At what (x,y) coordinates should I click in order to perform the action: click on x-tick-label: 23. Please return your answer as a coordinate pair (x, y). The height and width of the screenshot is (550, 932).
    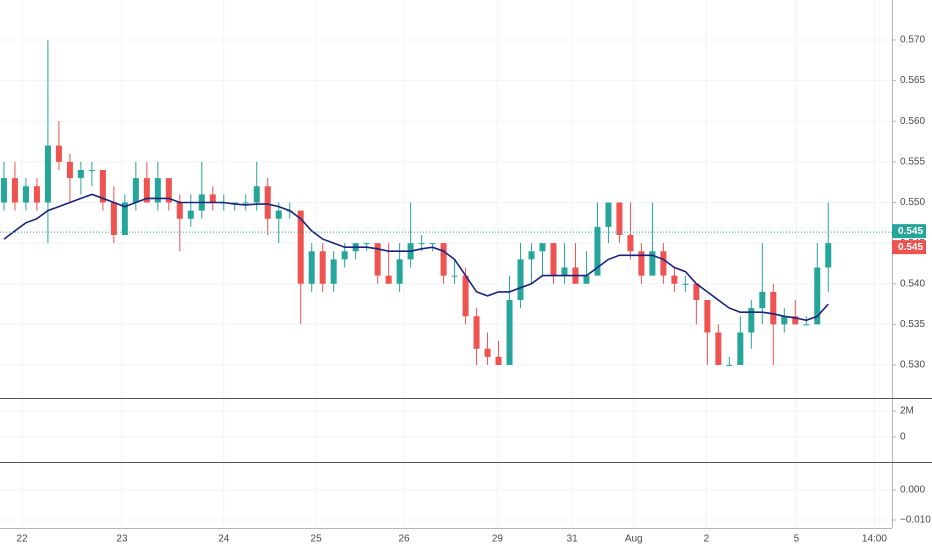
    Looking at the image, I should click on (122, 539).